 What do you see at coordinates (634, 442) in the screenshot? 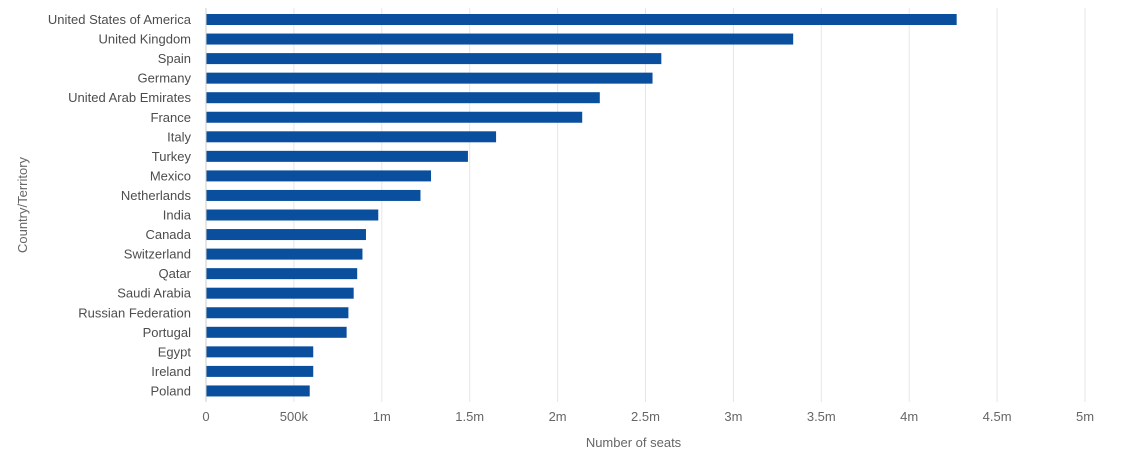
I see `x-axis-title: Number of seats` at bounding box center [634, 442].